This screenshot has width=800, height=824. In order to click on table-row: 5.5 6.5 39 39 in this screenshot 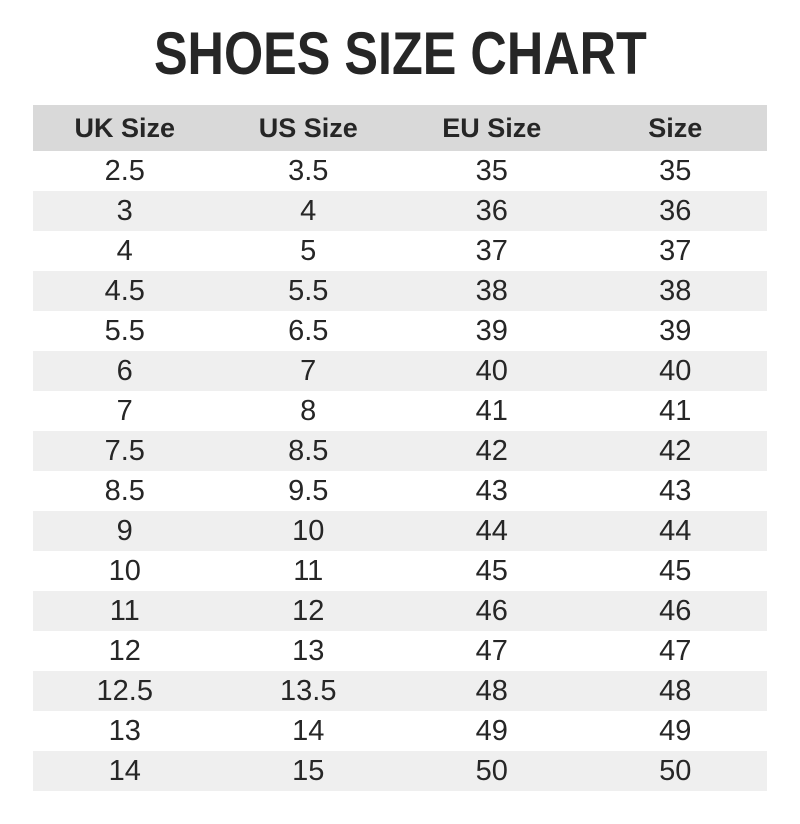, I will do `click(400, 331)`.